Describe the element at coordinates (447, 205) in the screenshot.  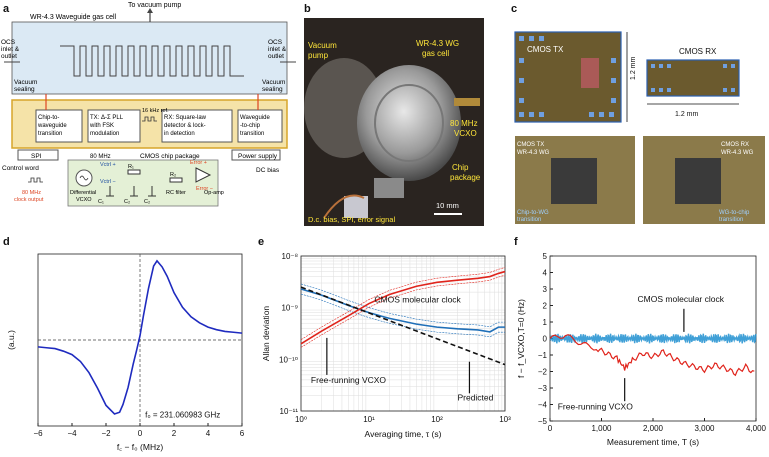
I see `svg-text: 10 mm` at that location.